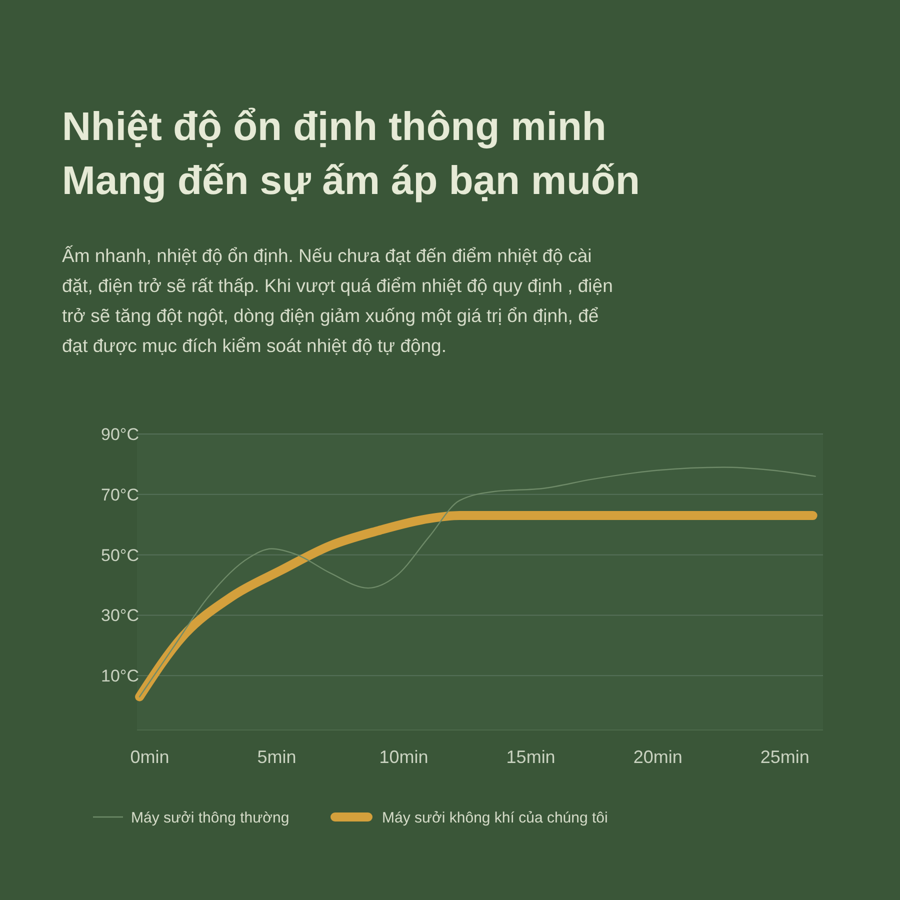 The width and height of the screenshot is (900, 900). Describe the element at coordinates (150, 757) in the screenshot. I see `x-tick-label: 0min` at that location.